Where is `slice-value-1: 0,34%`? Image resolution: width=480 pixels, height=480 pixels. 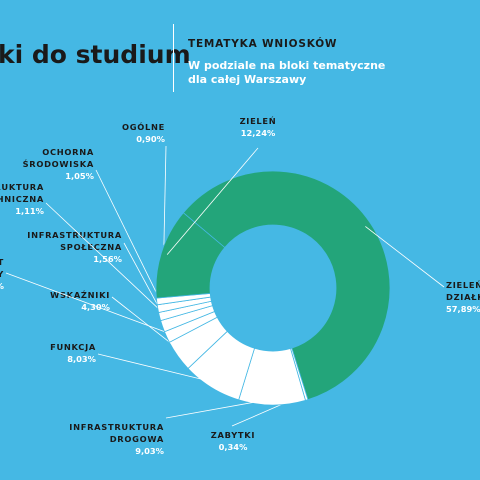 slice-value-1: 0,34% is located at coordinates (233, 447).